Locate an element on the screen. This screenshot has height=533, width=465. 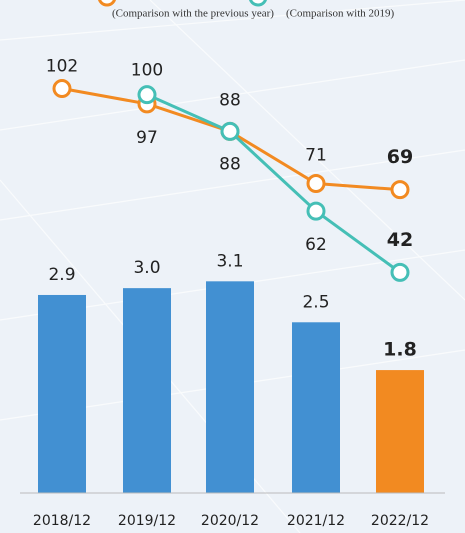
bar-value-label: 2.5 is located at coordinates (315, 302).